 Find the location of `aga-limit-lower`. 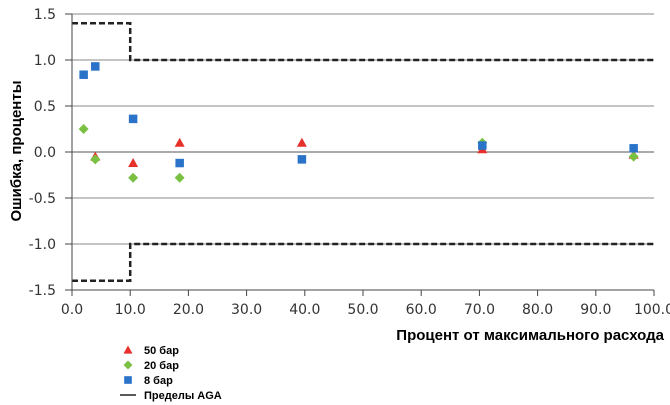

aga-limit-lower is located at coordinates (363, 262).